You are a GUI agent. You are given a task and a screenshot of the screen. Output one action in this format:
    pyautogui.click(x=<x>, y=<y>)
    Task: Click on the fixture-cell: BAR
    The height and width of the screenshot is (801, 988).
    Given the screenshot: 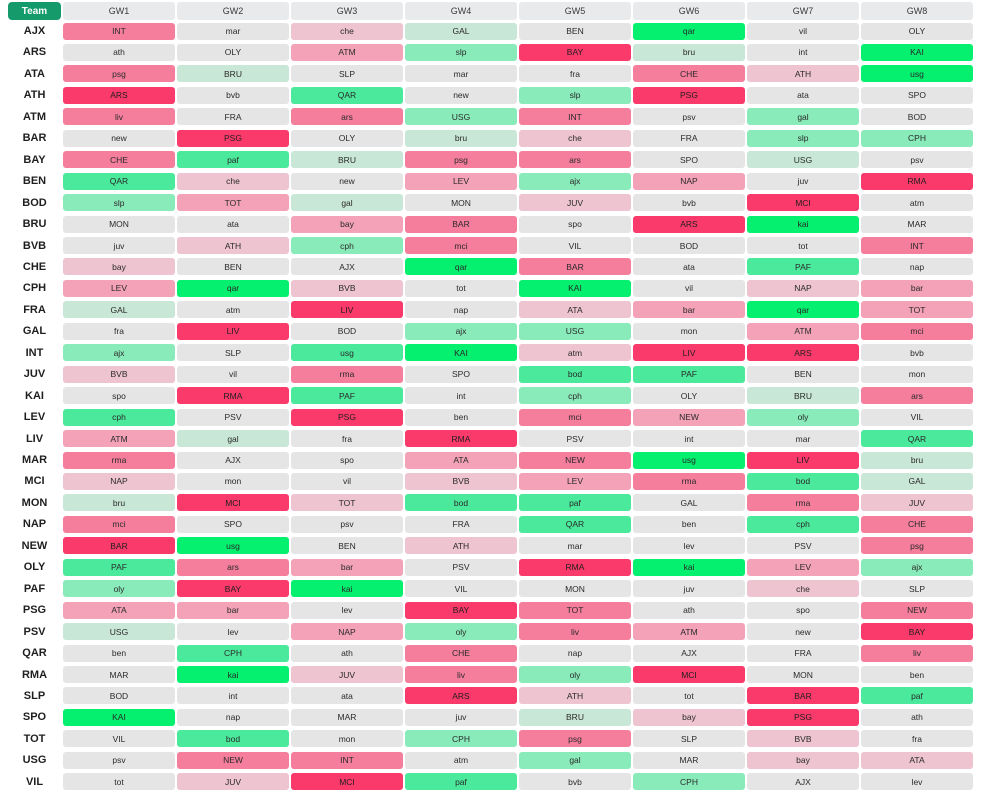 What is the action you would take?
    pyautogui.click(x=575, y=267)
    